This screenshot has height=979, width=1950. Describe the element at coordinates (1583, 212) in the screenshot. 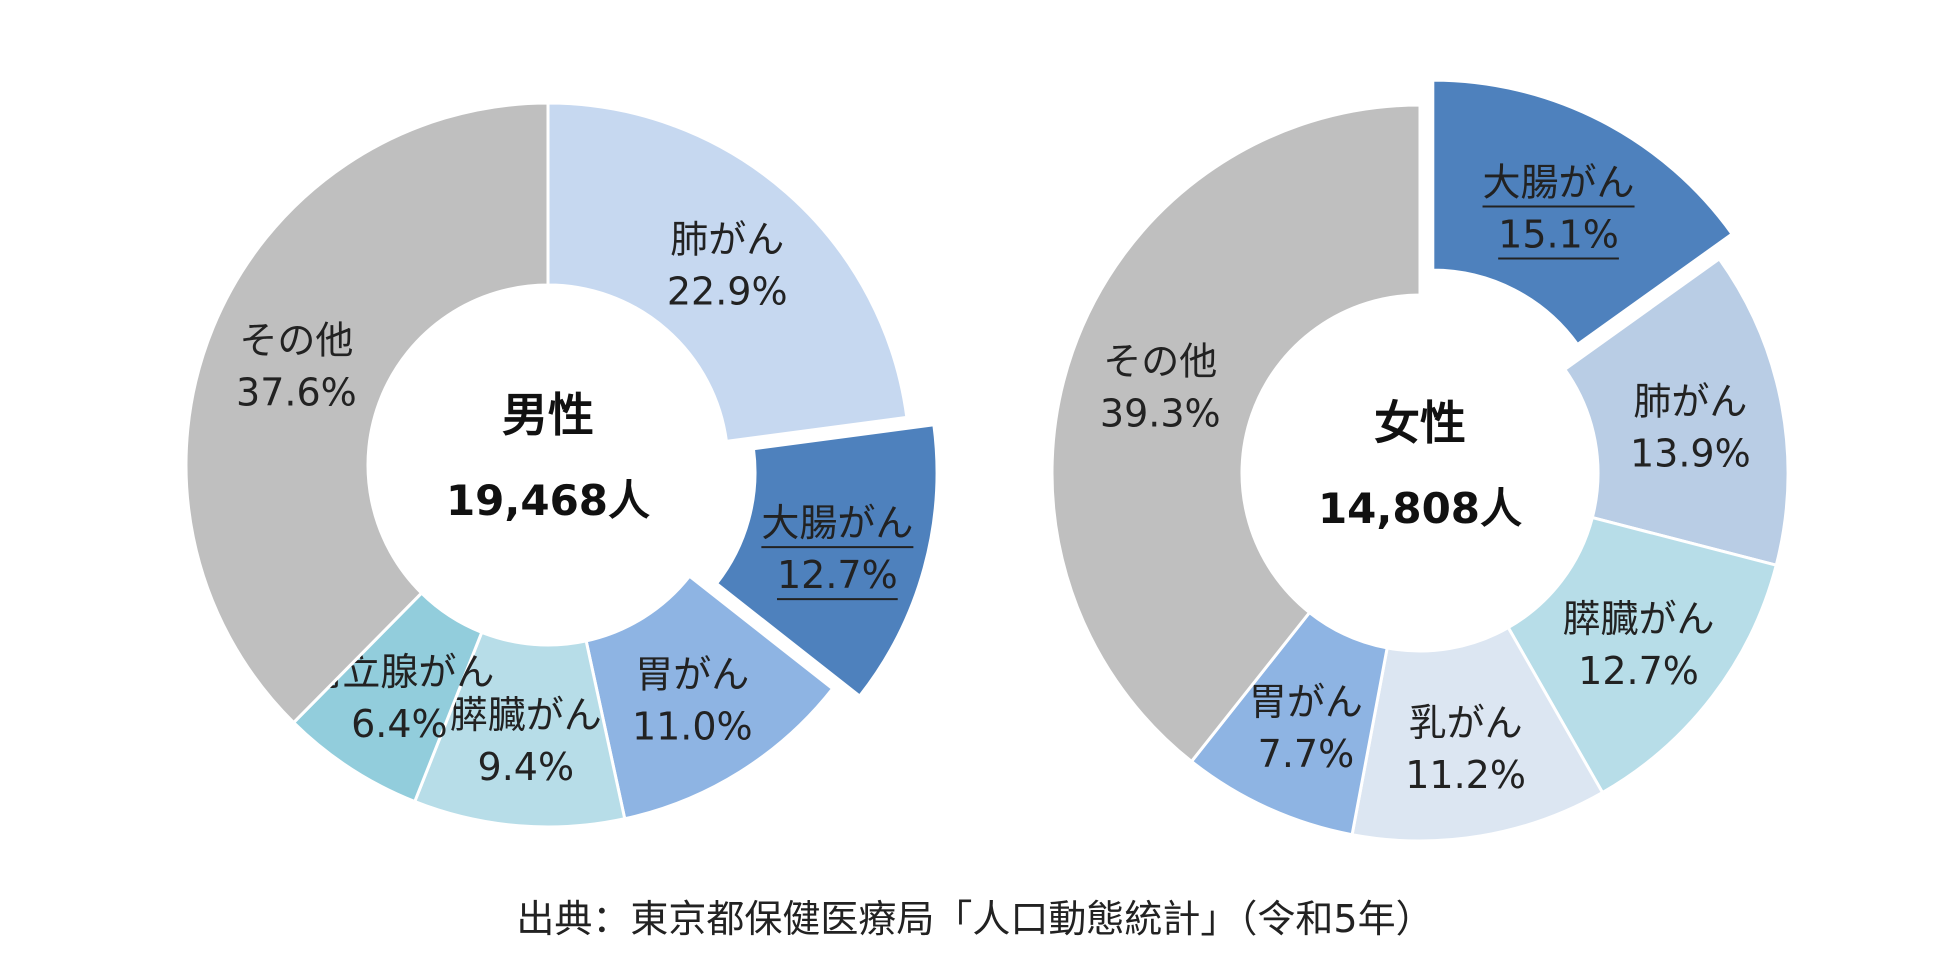

I see `slice-female-colorectal` at that location.